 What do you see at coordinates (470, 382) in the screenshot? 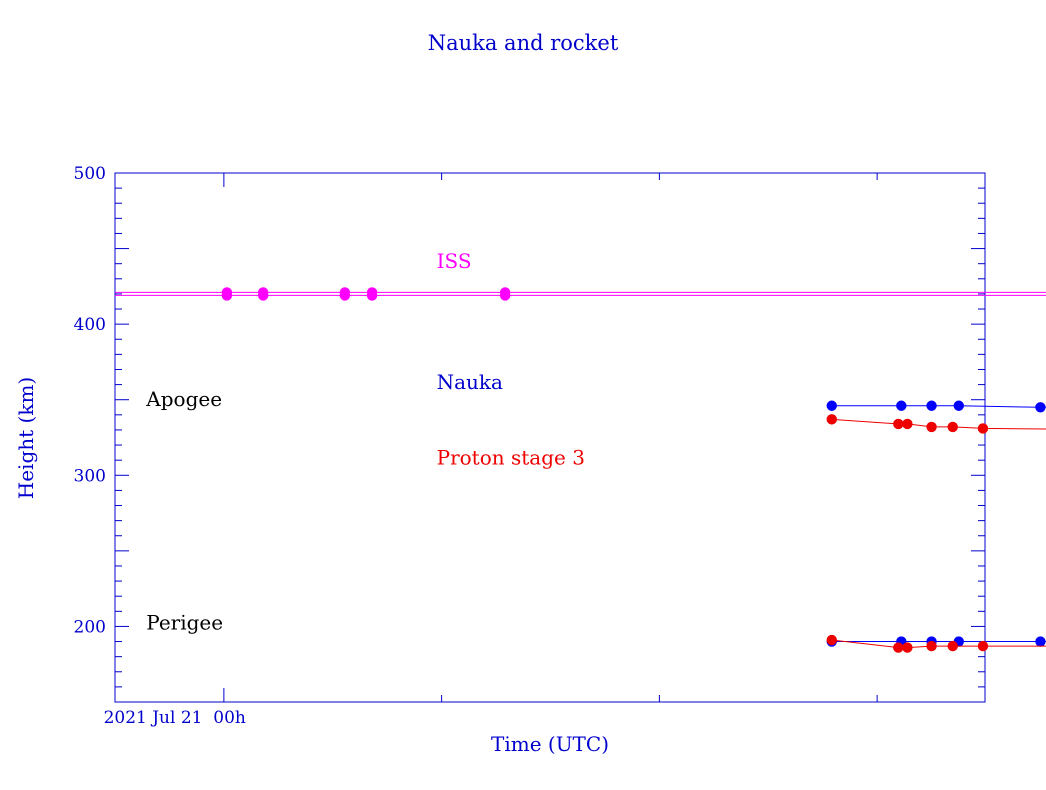
I see `annotation-nauka: Nauka` at bounding box center [470, 382].